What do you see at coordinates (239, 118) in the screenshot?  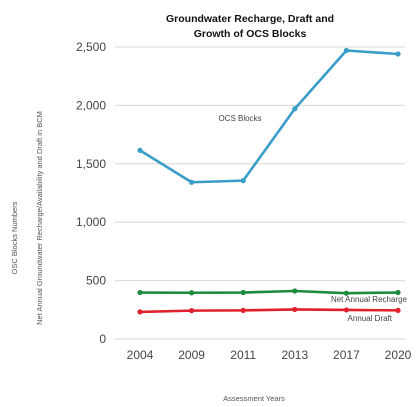 I see `ocs-blocks-label: OCS Blocks` at bounding box center [239, 118].